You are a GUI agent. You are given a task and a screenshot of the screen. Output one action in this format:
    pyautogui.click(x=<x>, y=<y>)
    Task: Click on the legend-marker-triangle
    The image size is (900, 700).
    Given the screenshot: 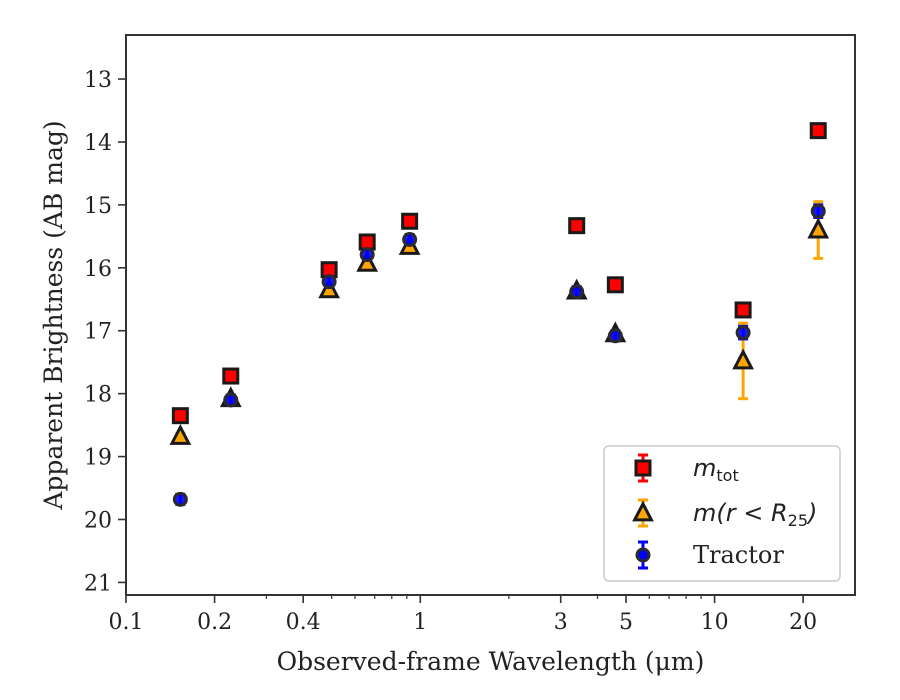 What is the action you would take?
    pyautogui.click(x=643, y=511)
    